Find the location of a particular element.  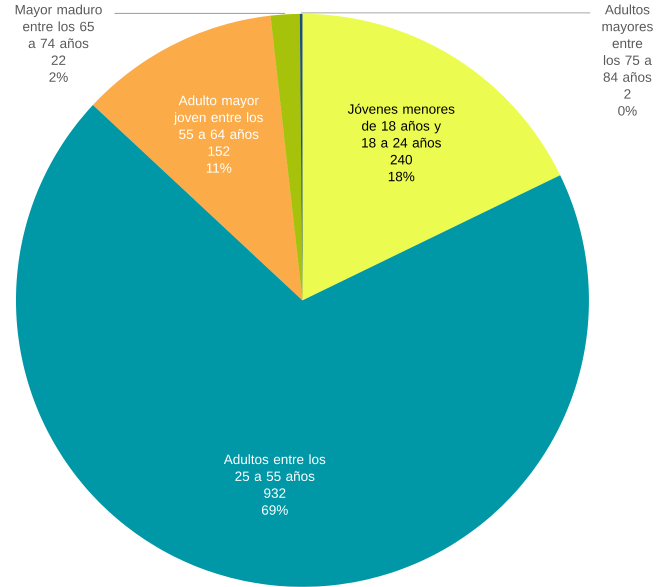

slice-label: Adulto mayor joven entre los 55 a 64 años is located at coordinates (218, 117).